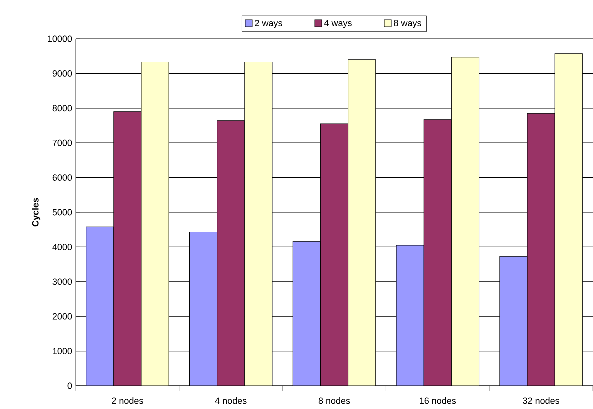 This screenshot has width=593, height=409. What do you see at coordinates (62, 177) in the screenshot?
I see `y-tick-label: 6000` at bounding box center [62, 177].